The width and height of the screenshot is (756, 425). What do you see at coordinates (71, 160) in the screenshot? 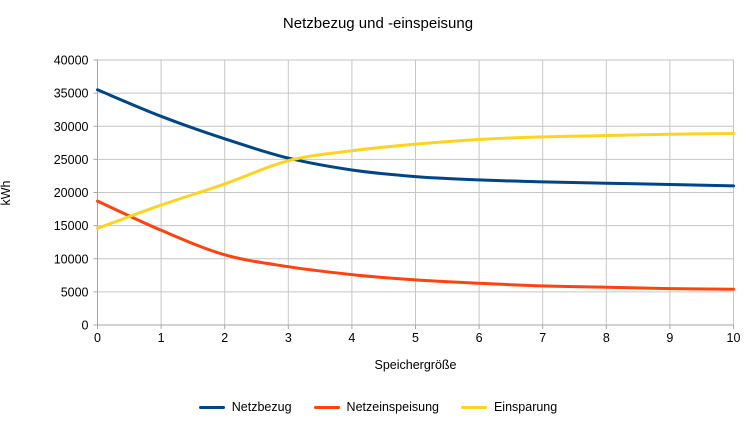
I see `y-tick-label: 25000` at bounding box center [71, 160].